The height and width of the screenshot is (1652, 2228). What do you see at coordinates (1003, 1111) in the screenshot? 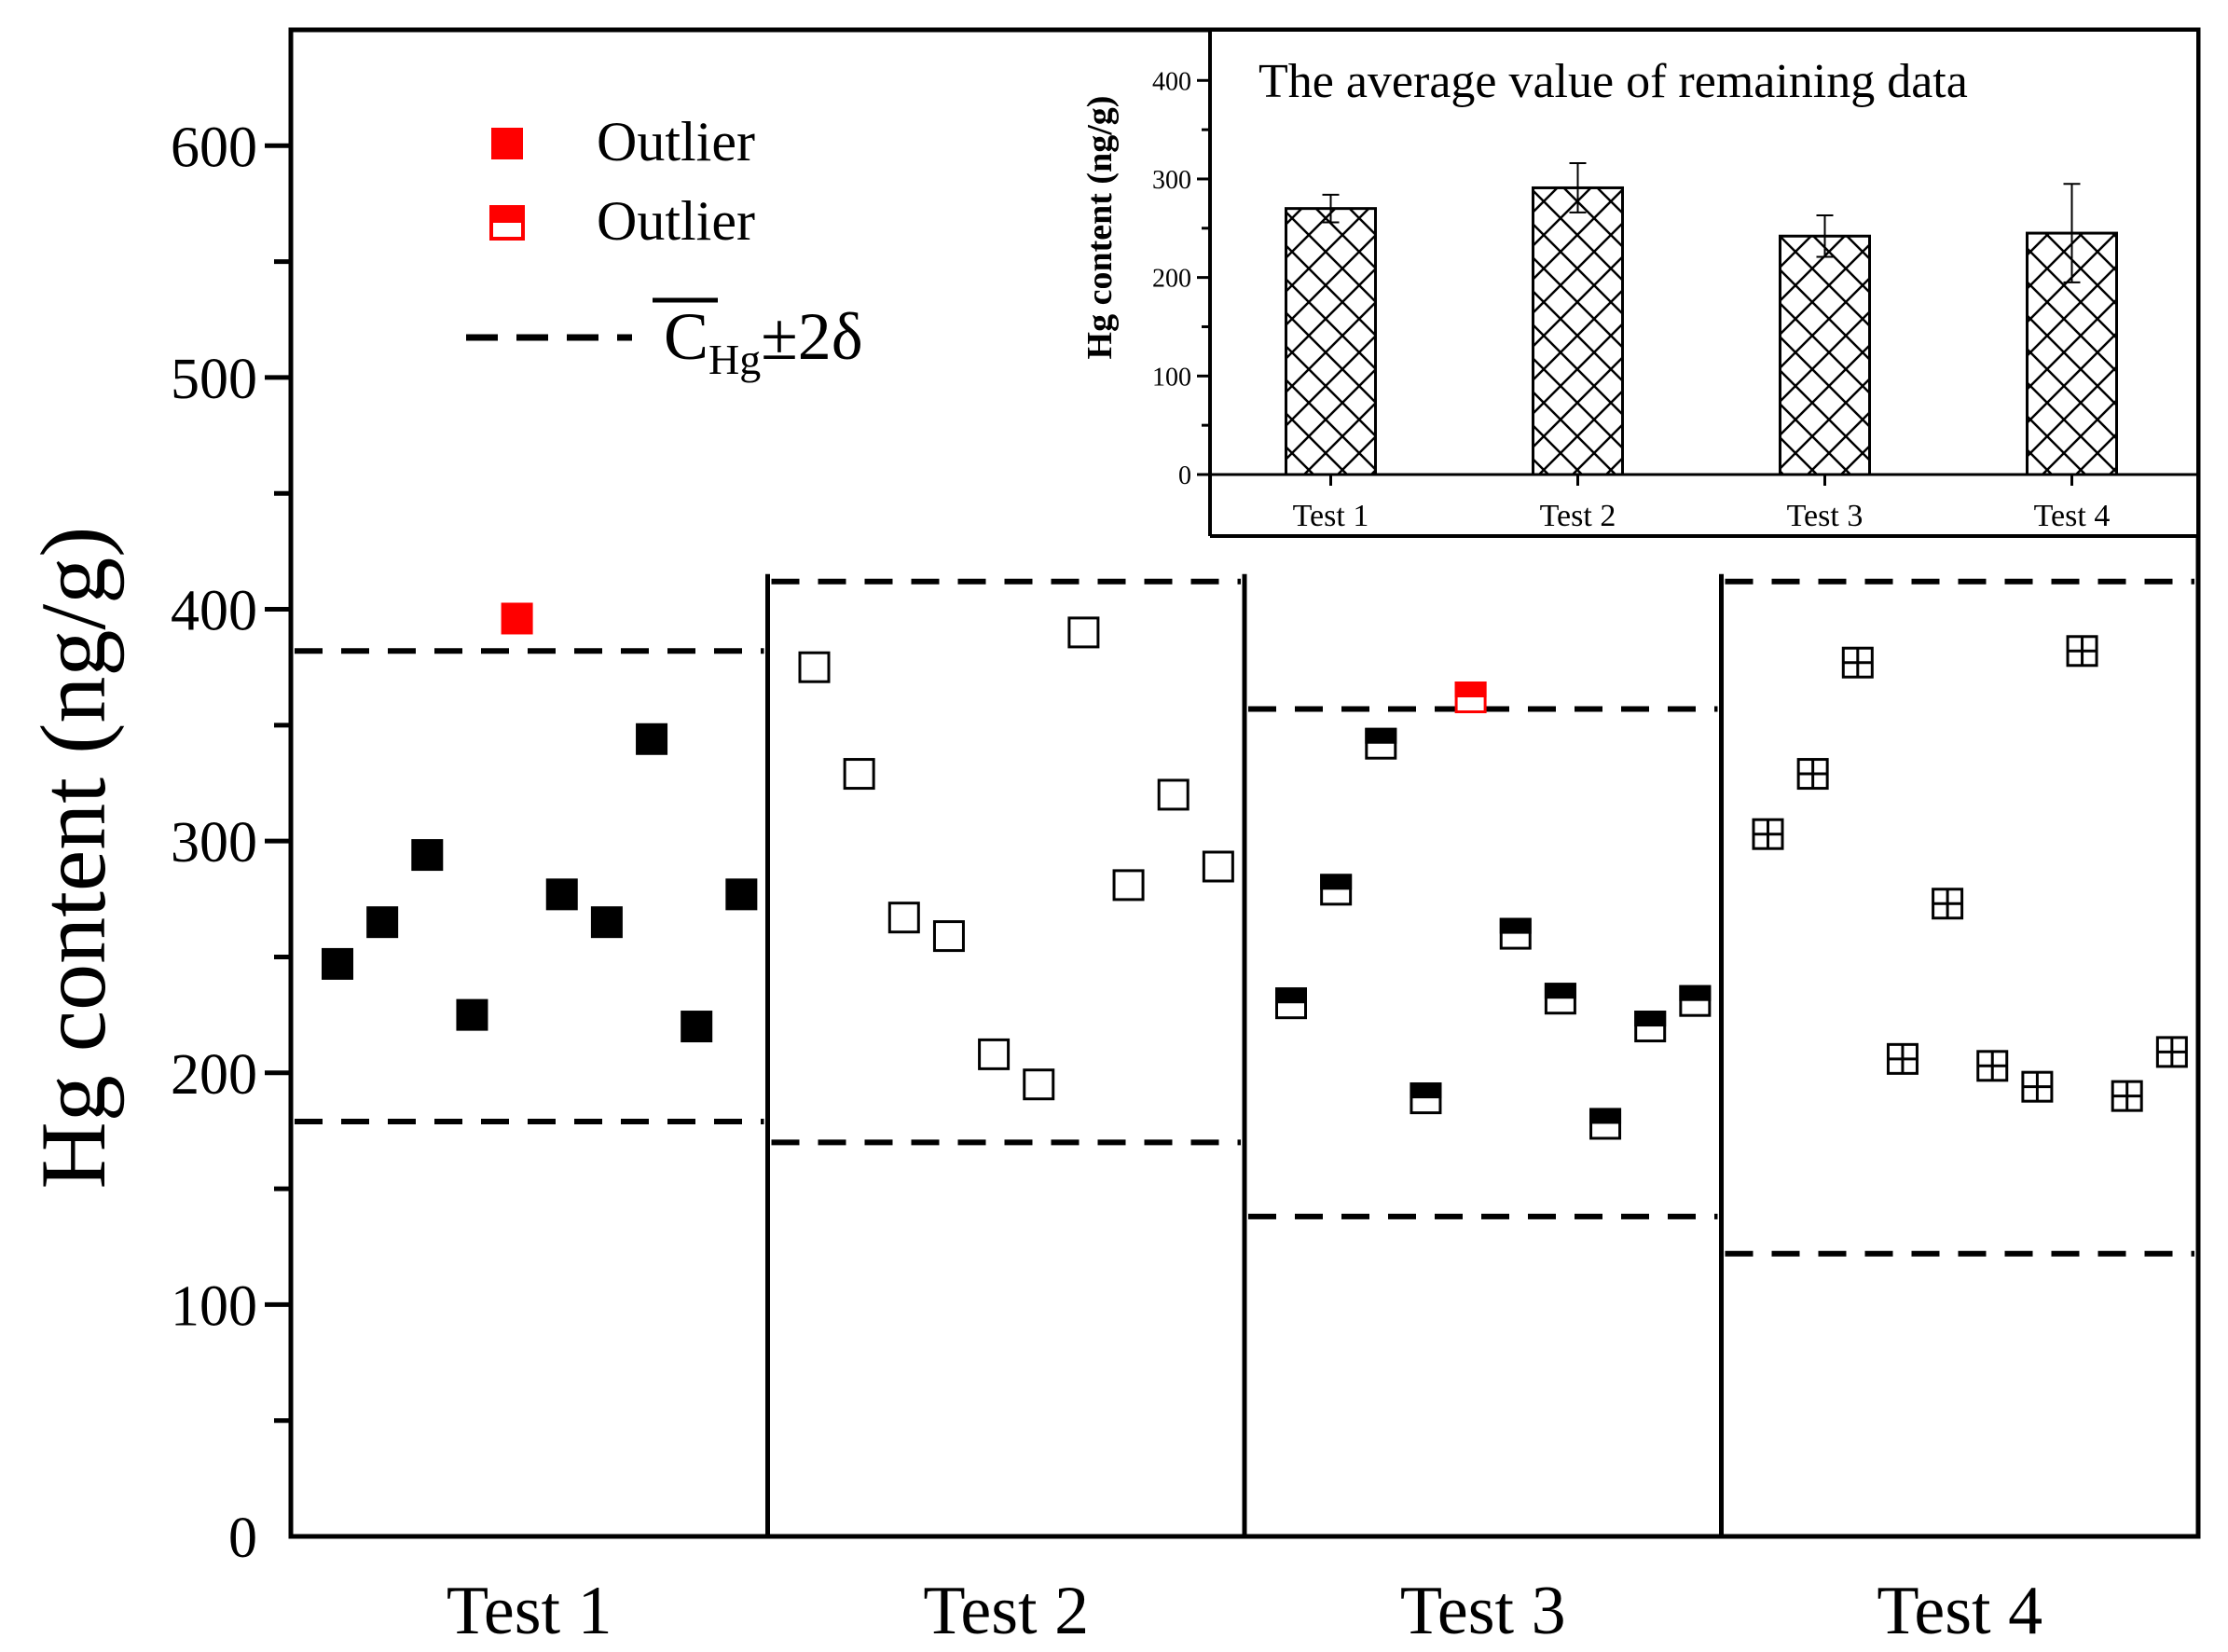
I see `panel-2: Test 2` at bounding box center [1003, 1111].